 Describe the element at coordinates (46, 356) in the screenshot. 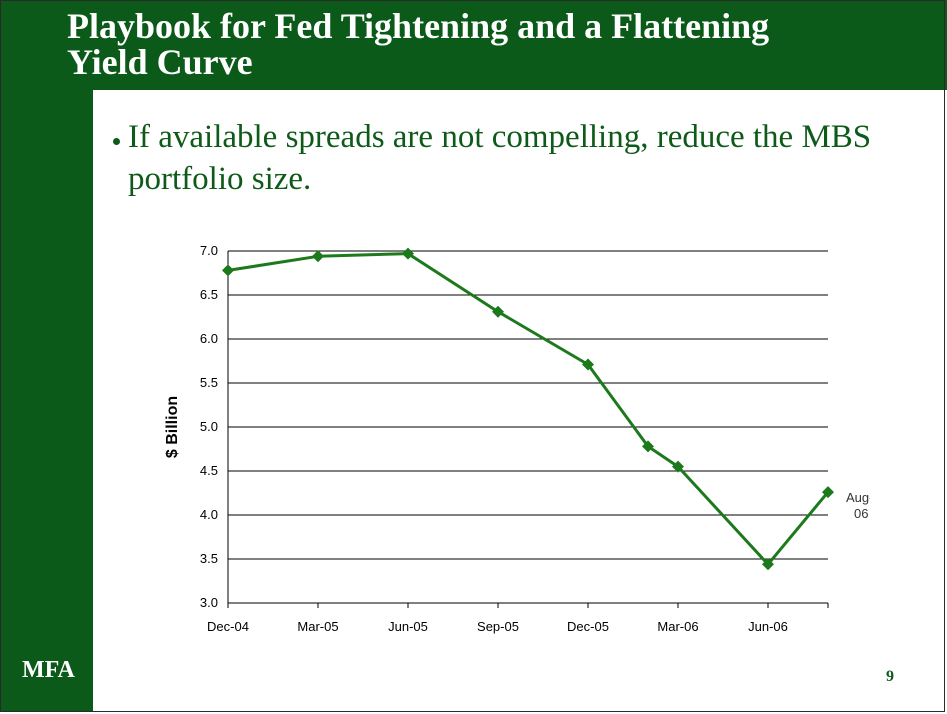

I see `side-bar` at that location.